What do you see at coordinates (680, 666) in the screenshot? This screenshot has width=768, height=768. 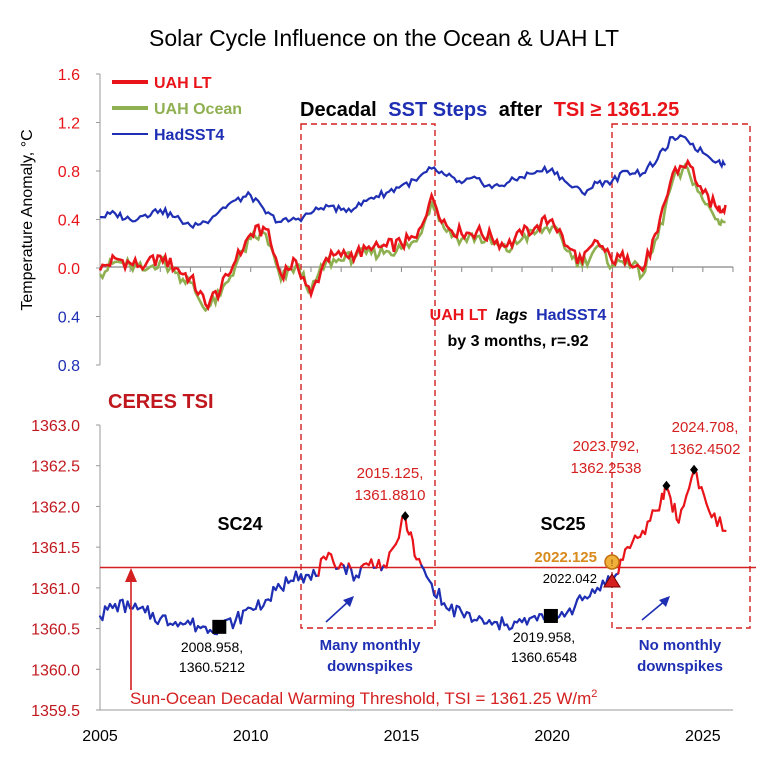 I see `no-downspikes-l2: downspikes` at bounding box center [680, 666].